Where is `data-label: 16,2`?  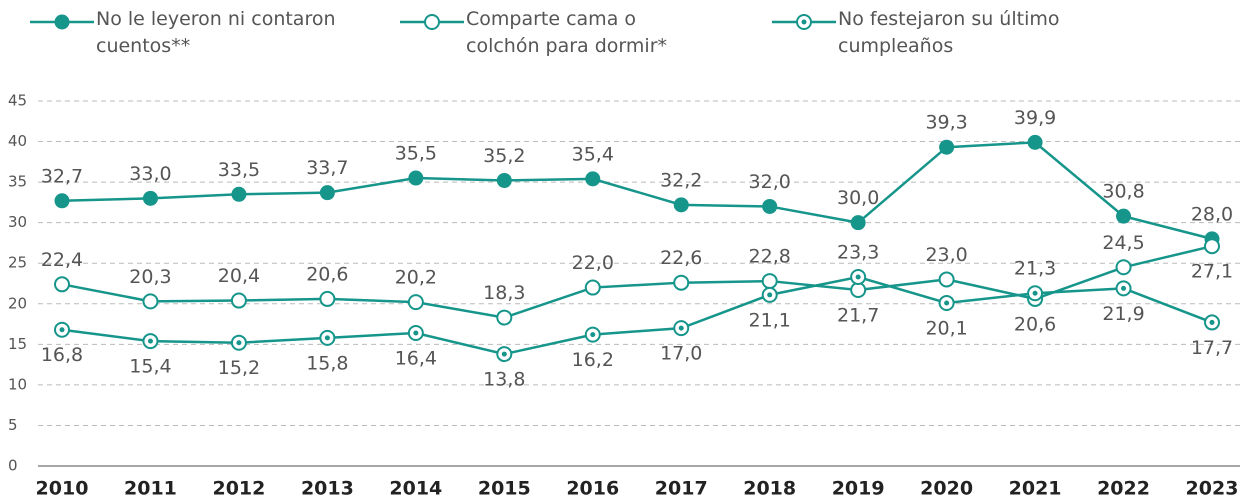
data-label: 16,2 is located at coordinates (593, 360).